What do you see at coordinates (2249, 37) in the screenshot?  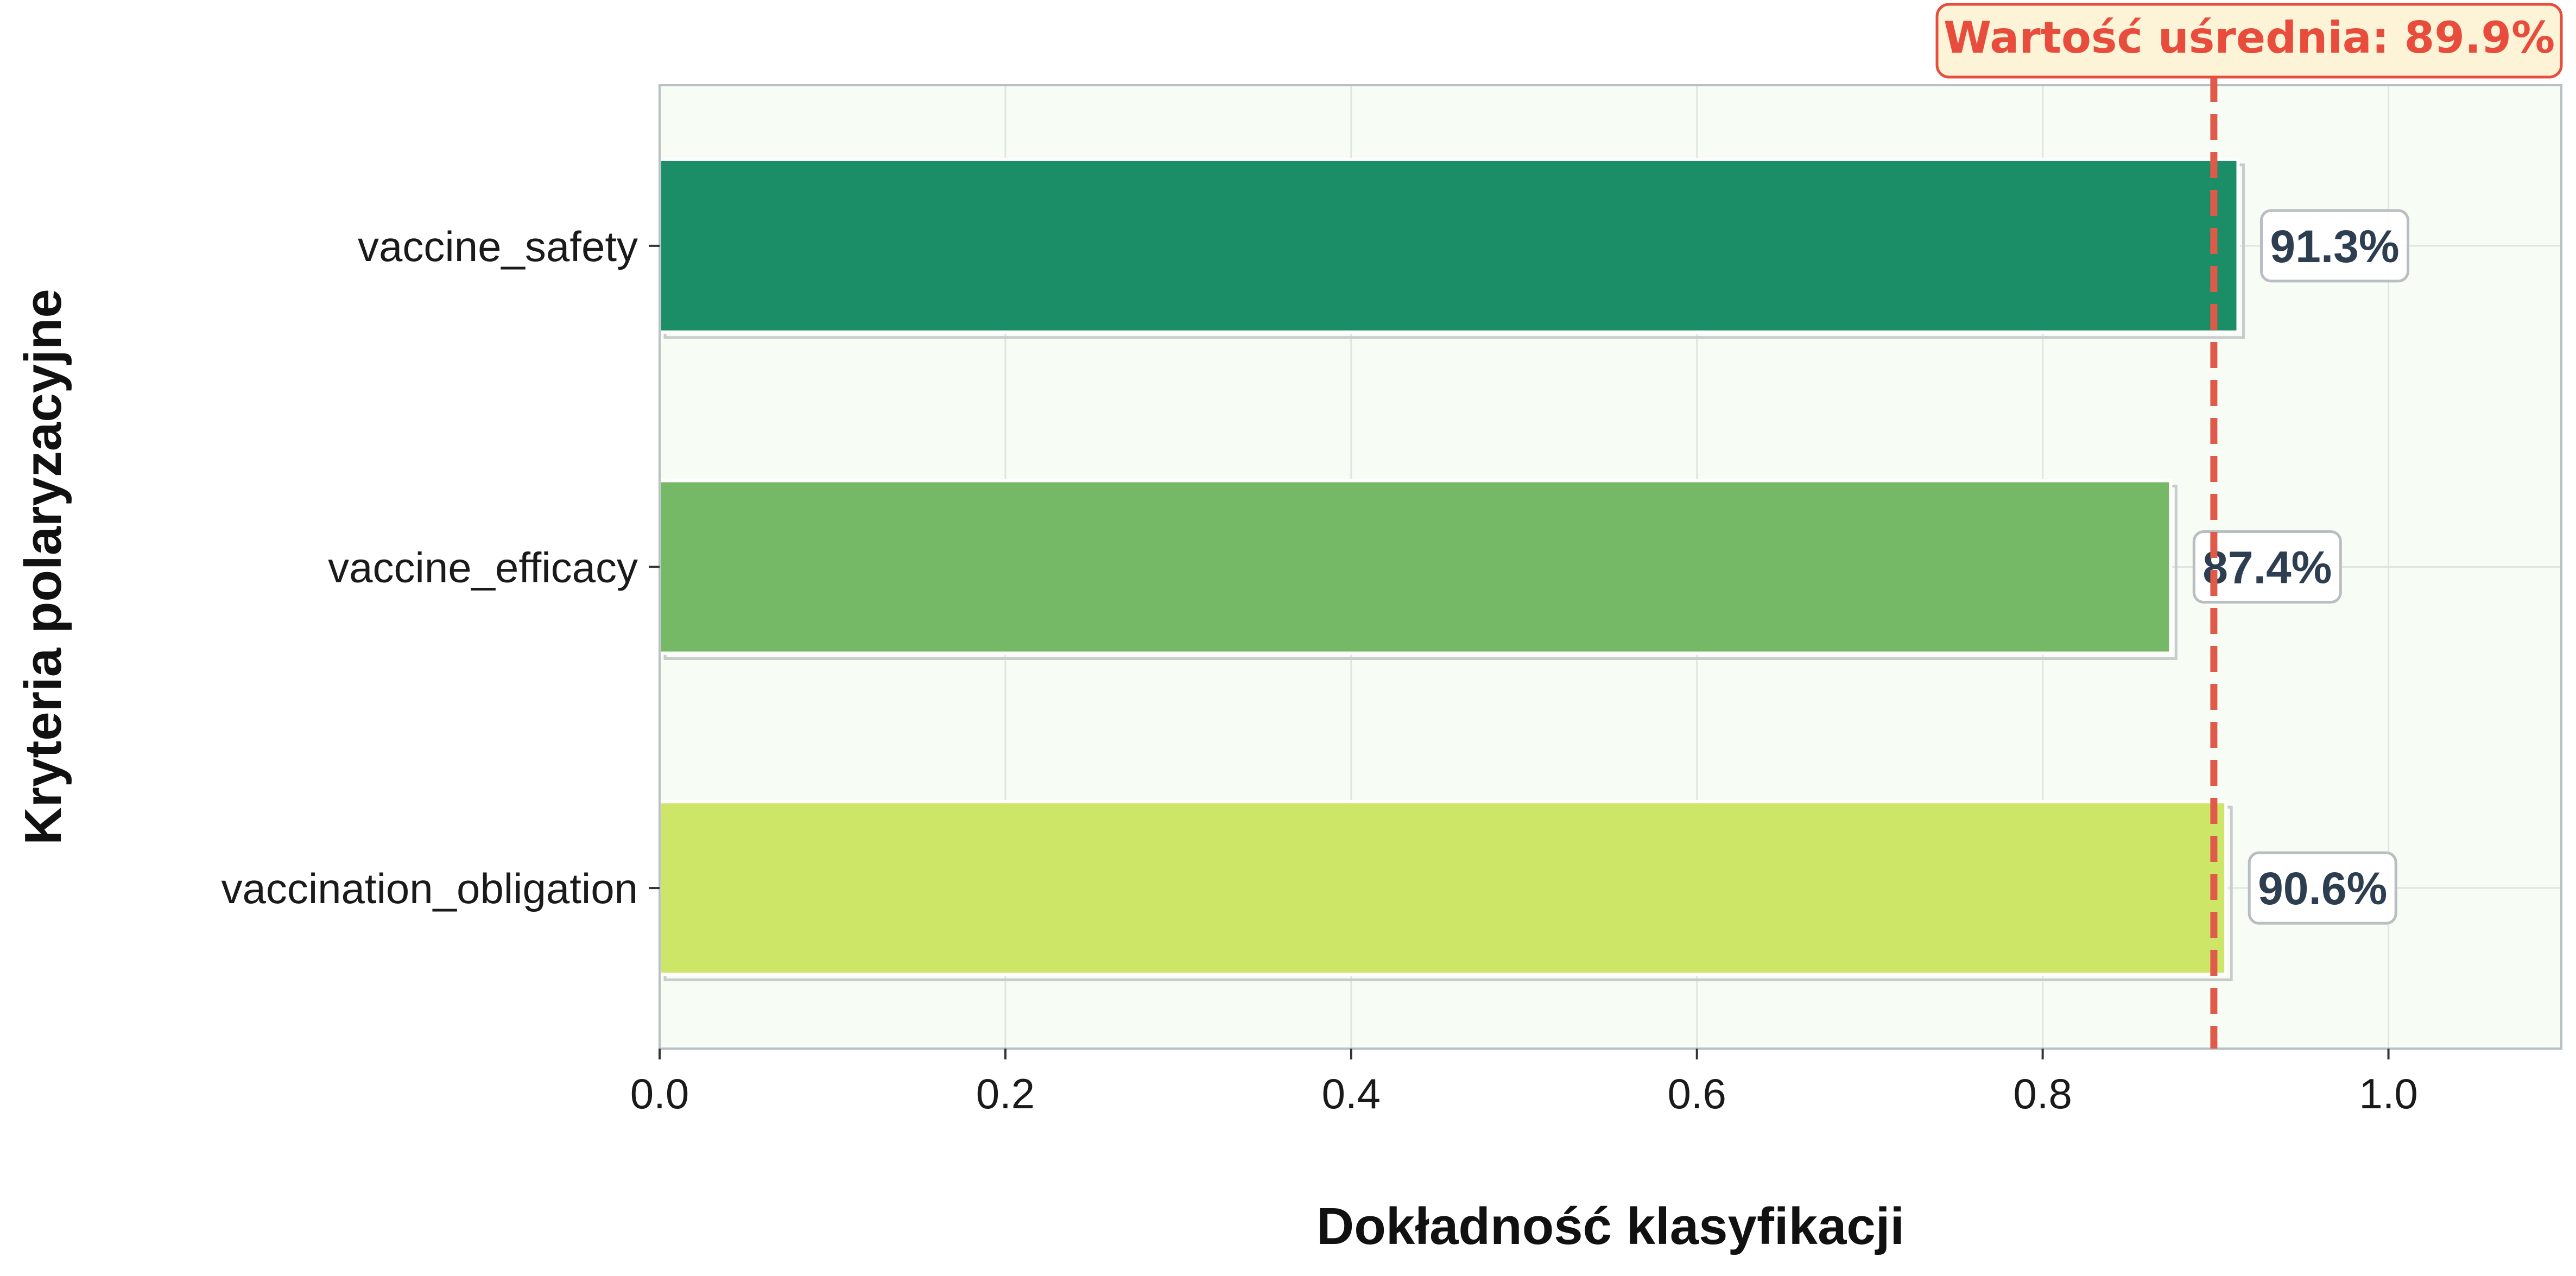 I see `mean-label-text: Wartość uśrednia: 89.9%` at bounding box center [2249, 37].